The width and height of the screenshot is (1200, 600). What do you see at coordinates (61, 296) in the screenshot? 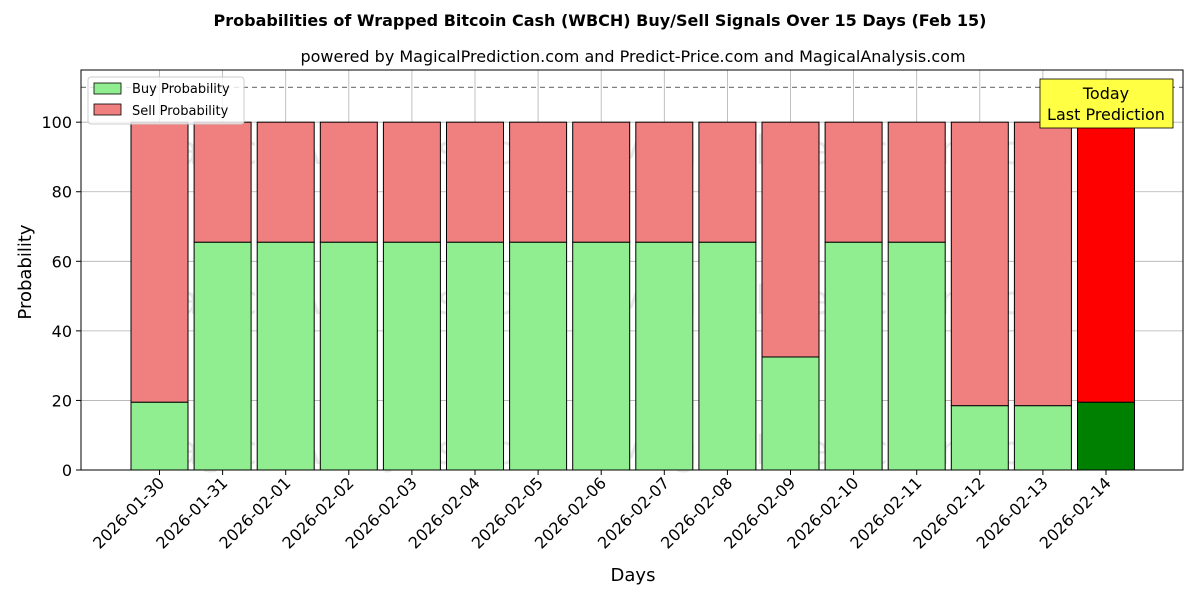
I see `y-axis-ticks: 0 20 40 60 80 100` at bounding box center [61, 296].